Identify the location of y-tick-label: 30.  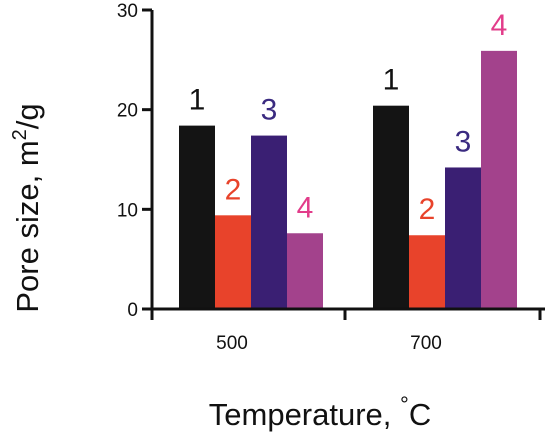
(127, 11).